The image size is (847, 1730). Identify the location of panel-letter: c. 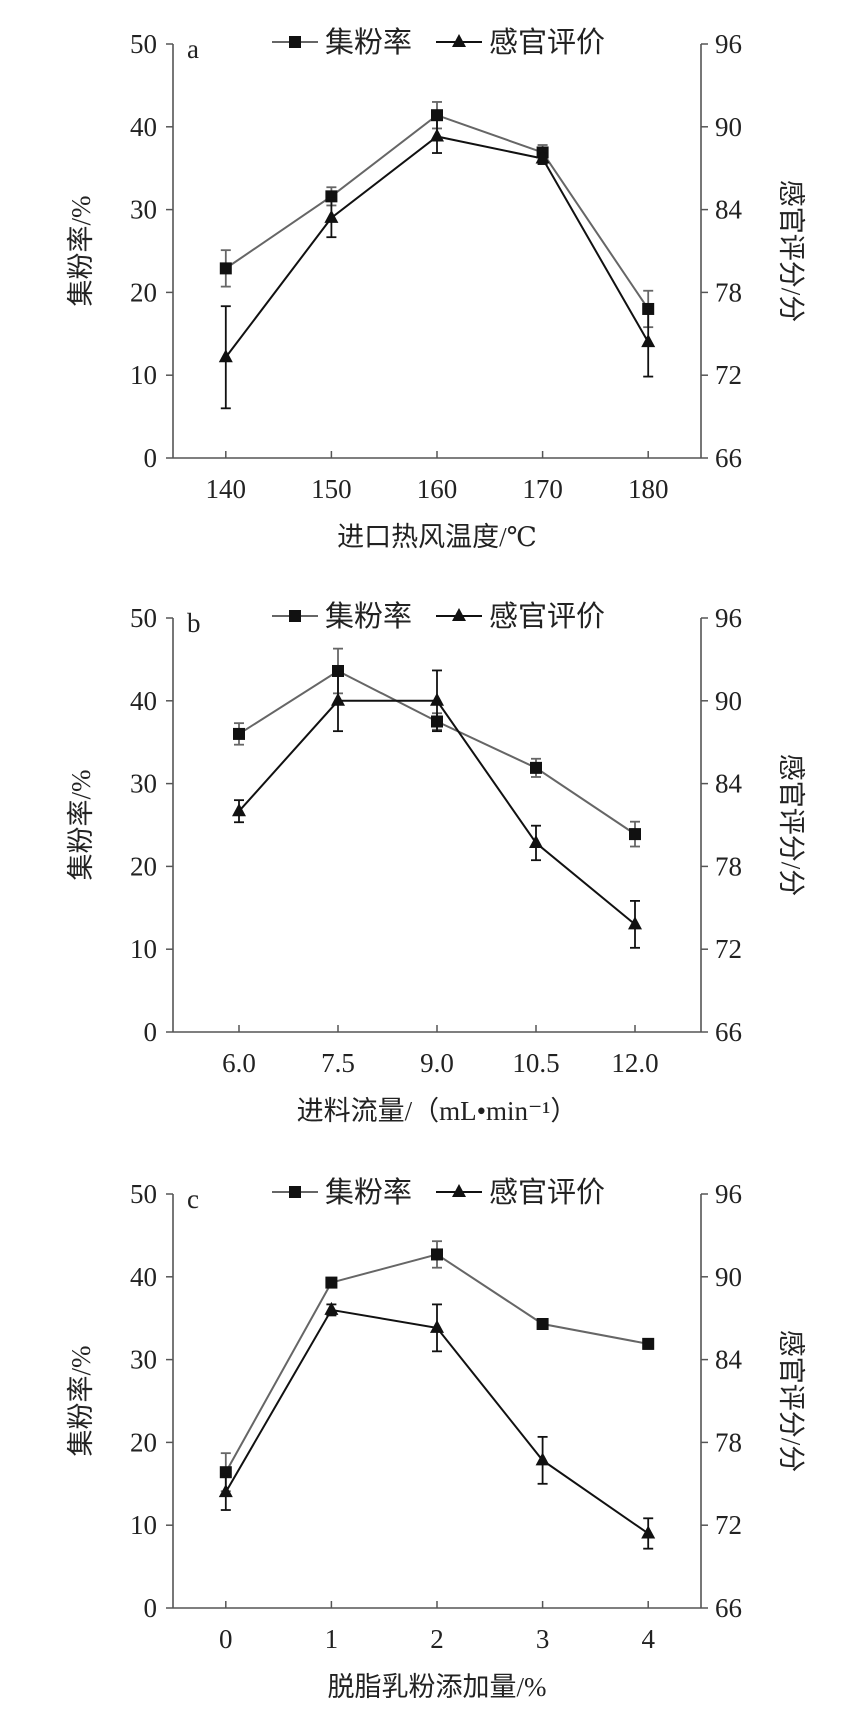
(193, 1199).